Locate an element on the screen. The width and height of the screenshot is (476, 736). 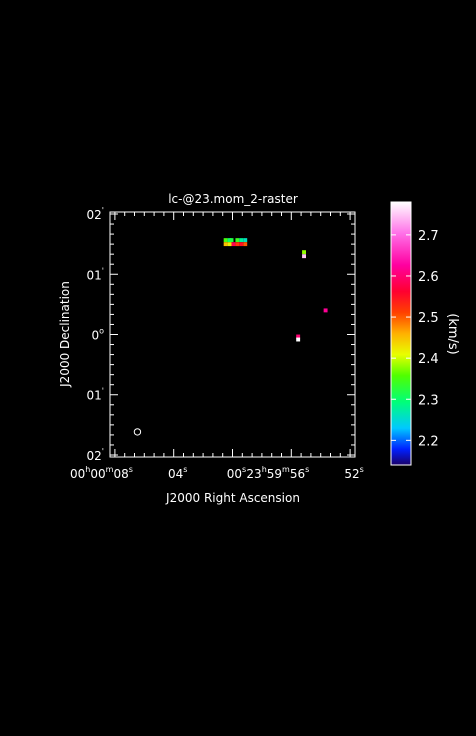
x-axis-label: J2000 Right Ascension is located at coordinates (232, 498).